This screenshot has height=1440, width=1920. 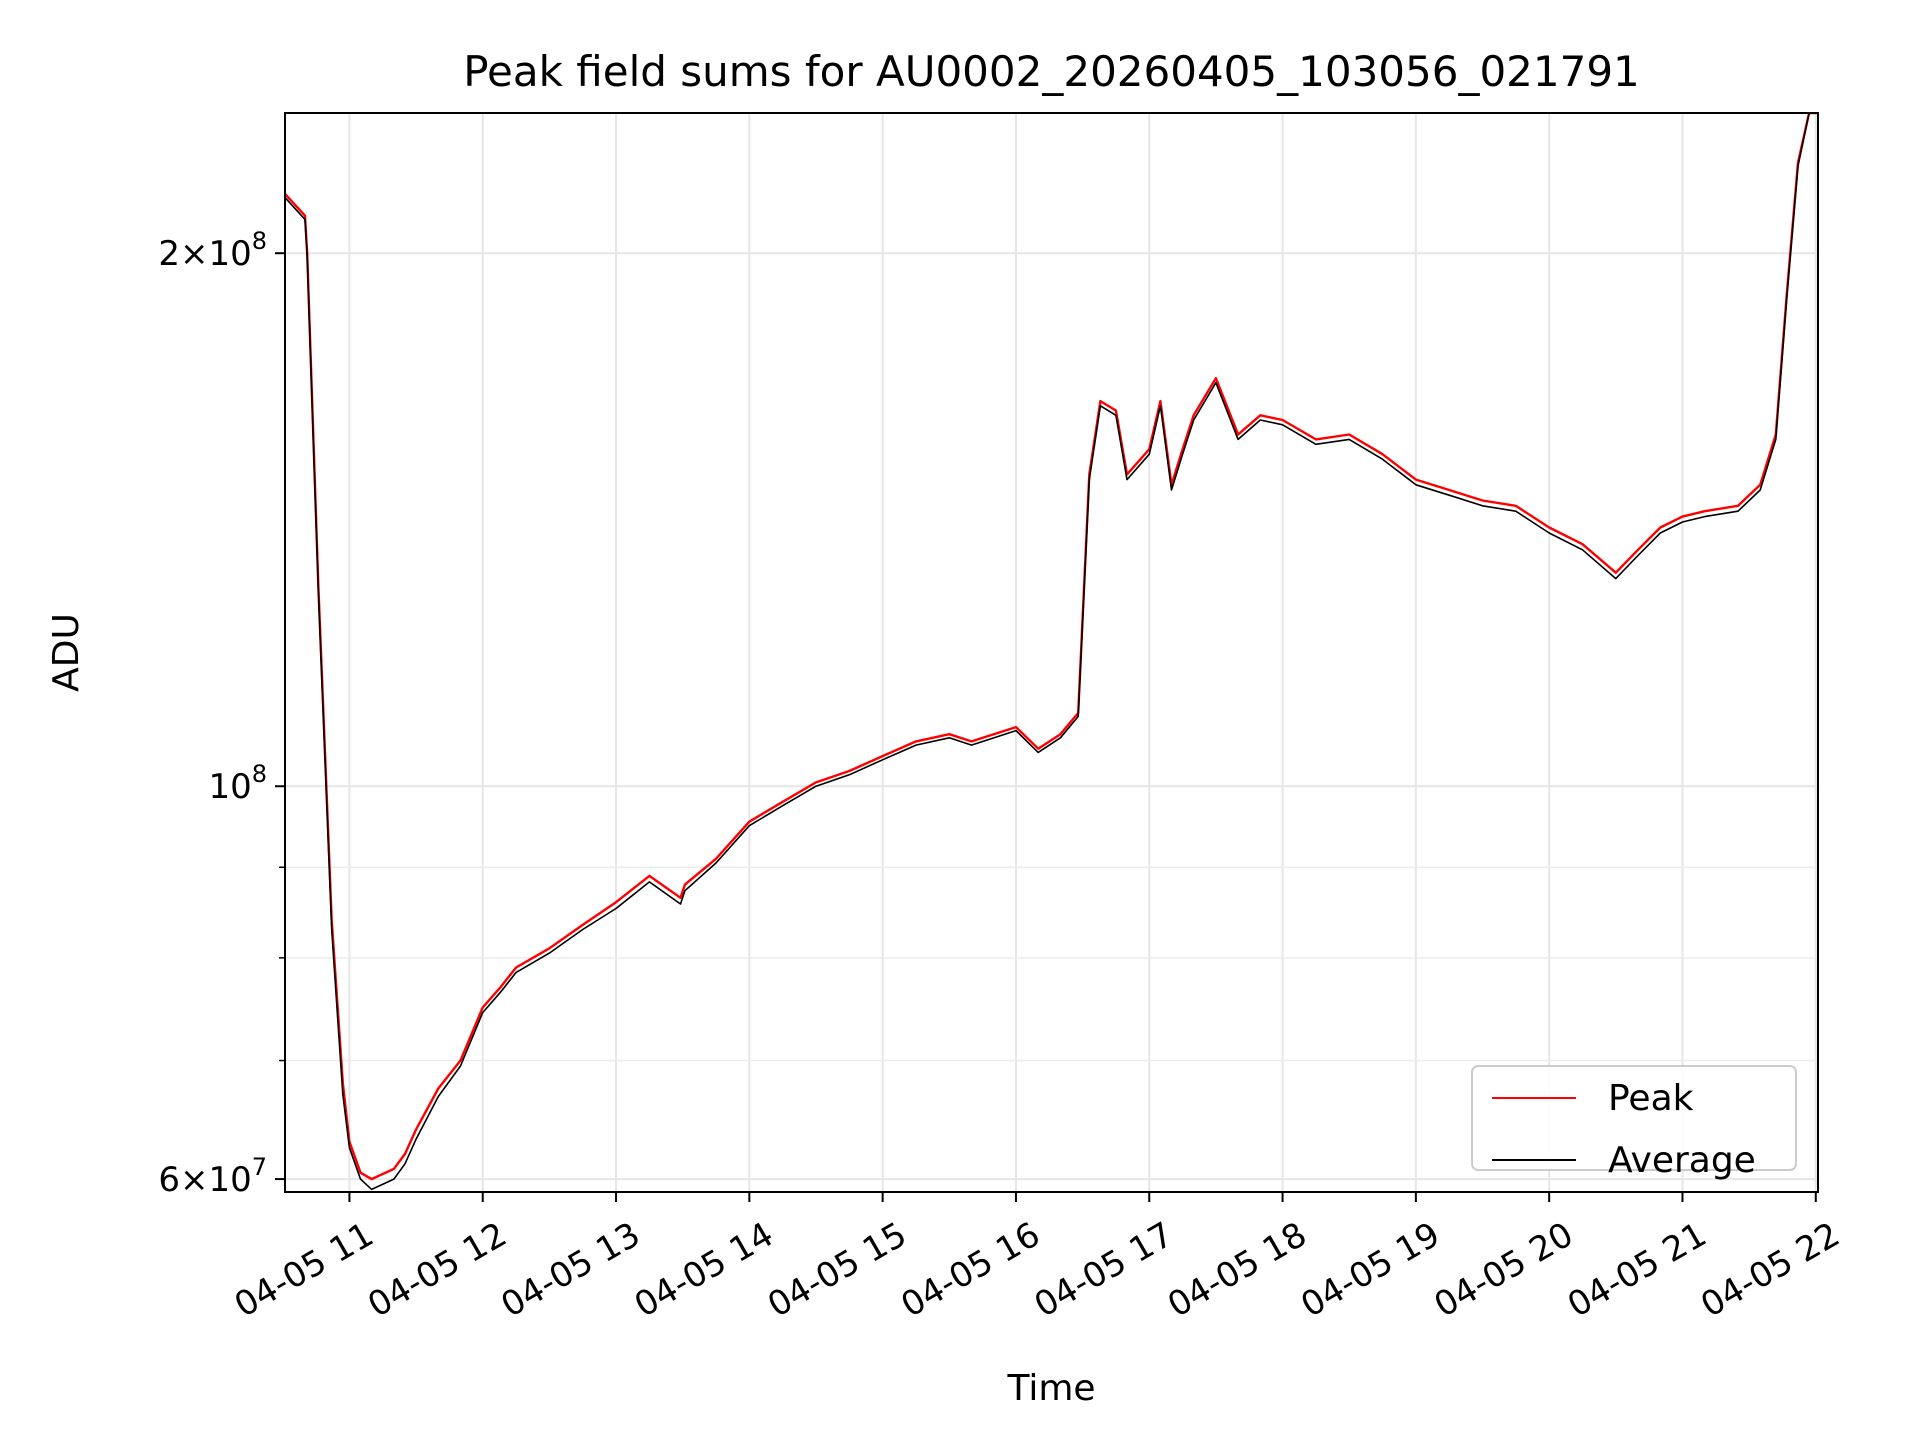 I want to click on y-tick-mantissa: 6, so click(x=169, y=1180).